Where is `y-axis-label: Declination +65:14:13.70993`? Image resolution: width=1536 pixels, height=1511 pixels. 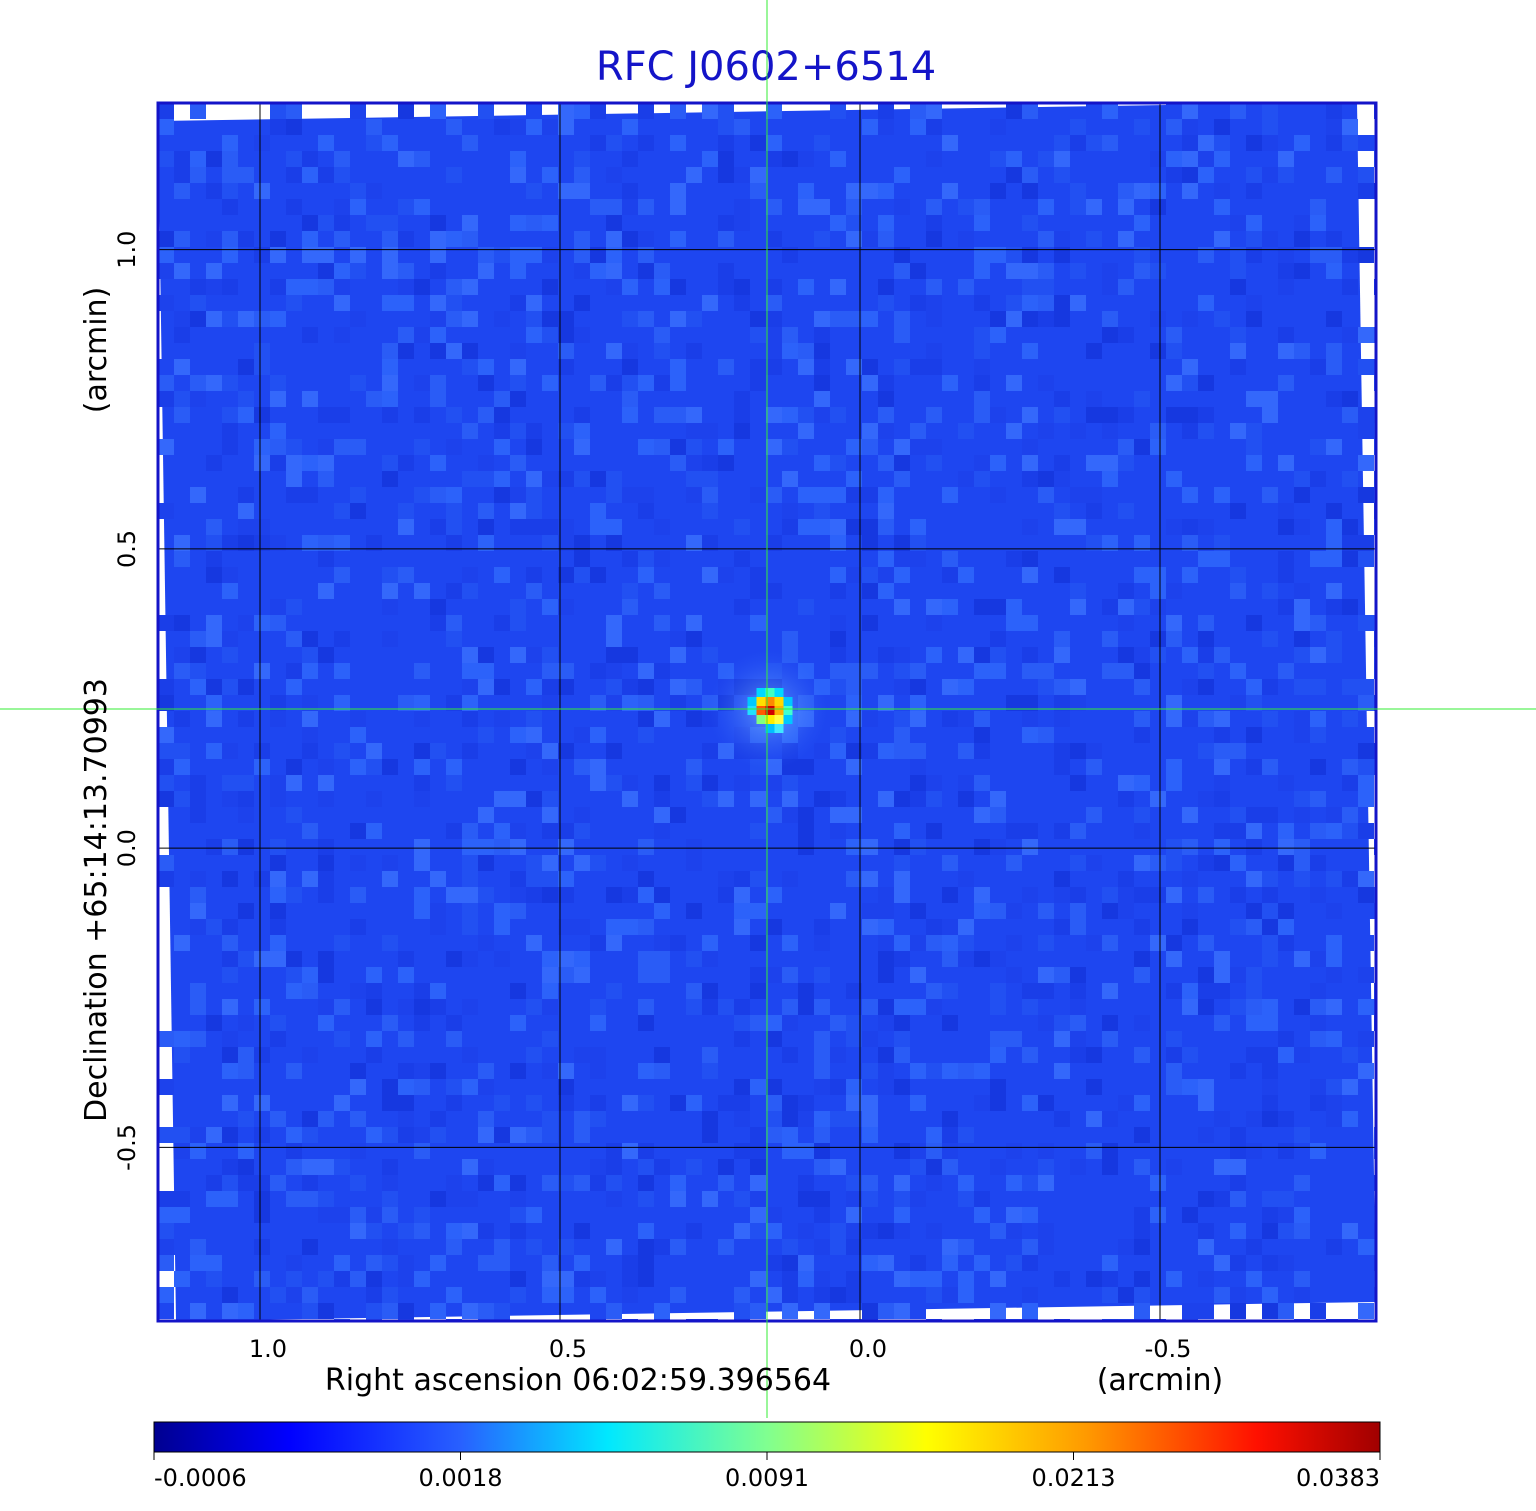 y-axis-label: Declination +65:14:13.70993 is located at coordinates (96, 900).